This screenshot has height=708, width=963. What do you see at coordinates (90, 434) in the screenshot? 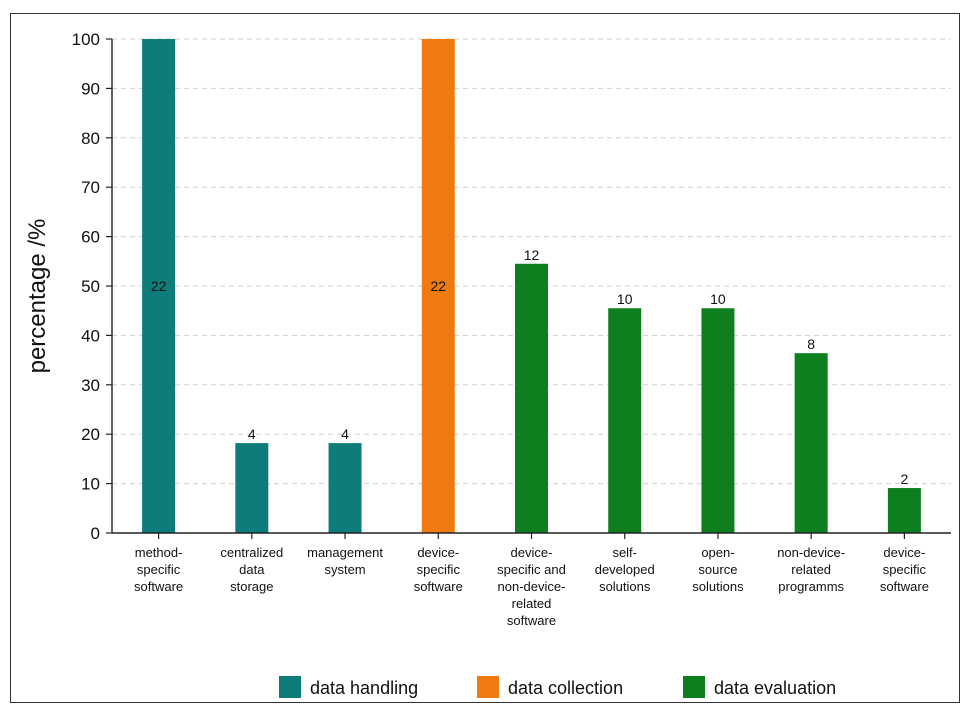
I see `y-tick-label: 20` at bounding box center [90, 434].